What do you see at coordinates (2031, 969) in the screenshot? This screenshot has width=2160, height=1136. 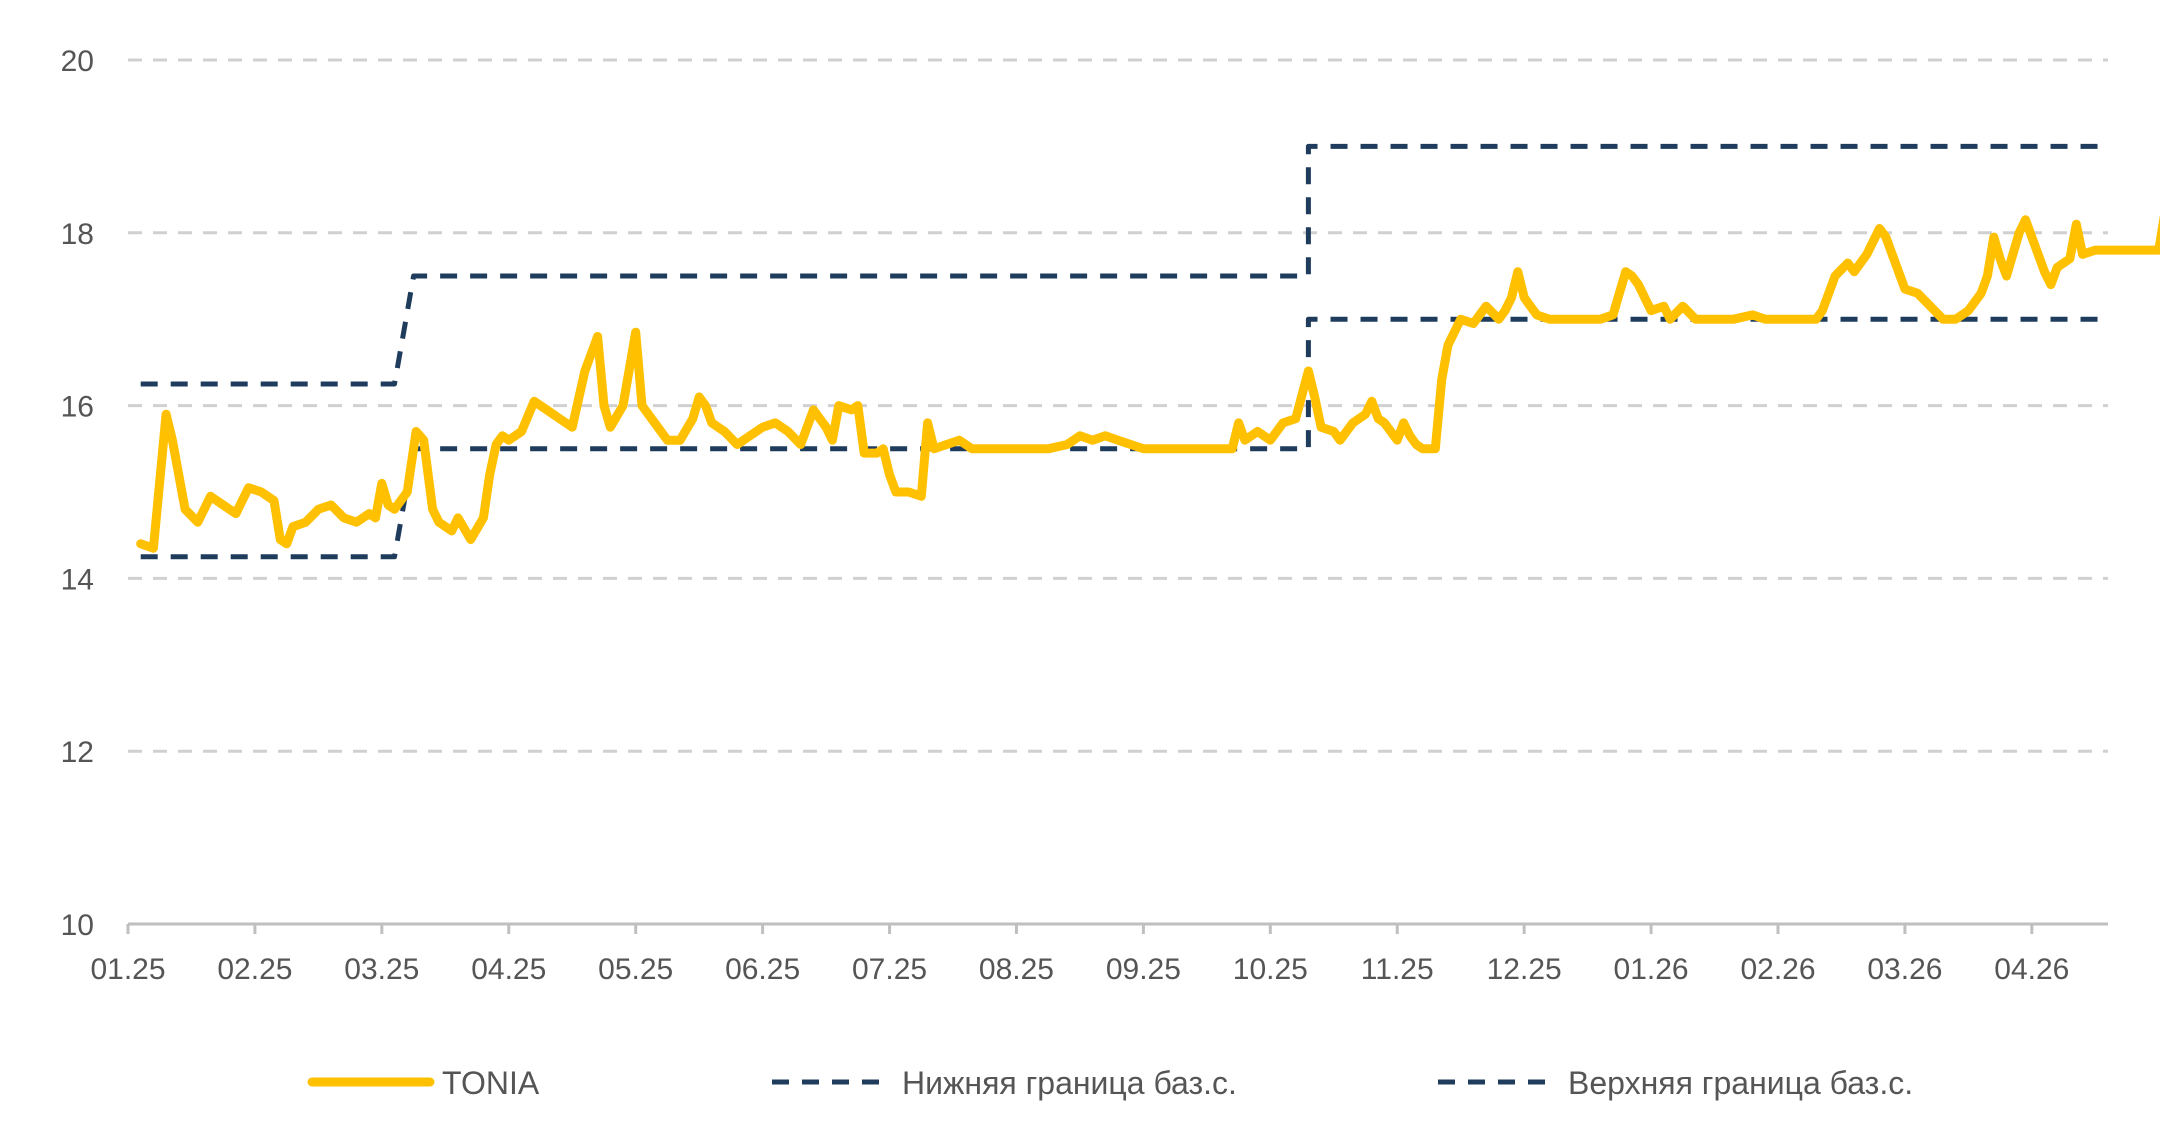 I see `x-tick-label: 04.26` at bounding box center [2031, 969].